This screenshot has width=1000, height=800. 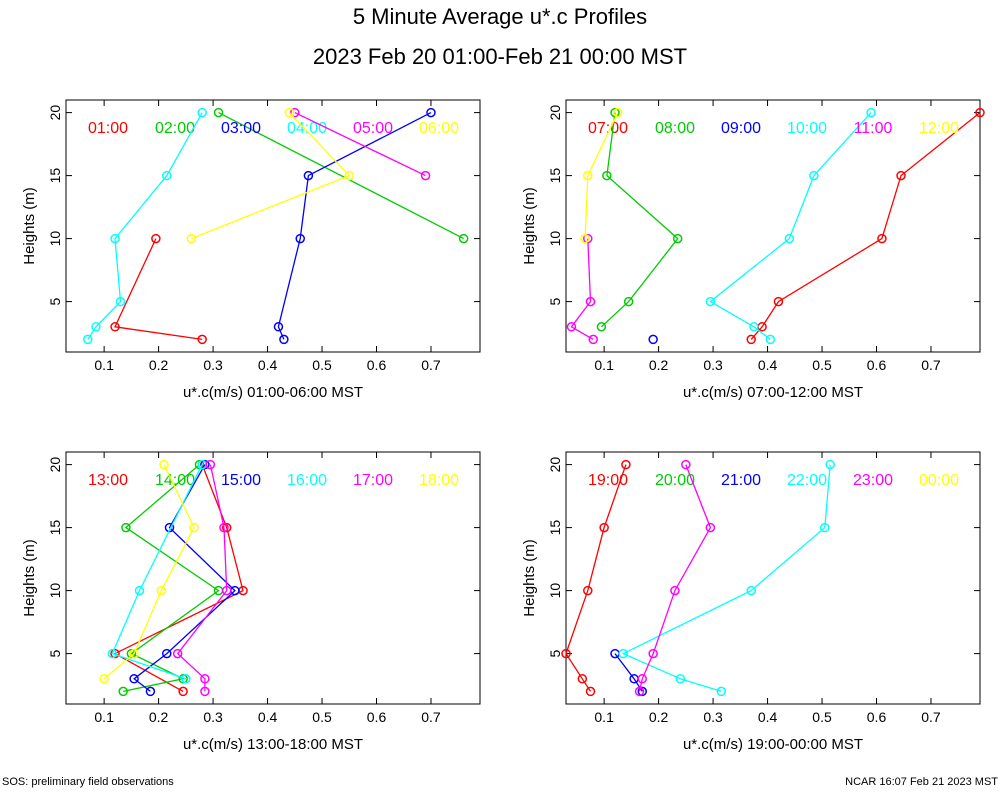 I want to click on panel-1-x-axis-label: u*.c(m/s) 01:00-06:00 MST, so click(x=273, y=392).